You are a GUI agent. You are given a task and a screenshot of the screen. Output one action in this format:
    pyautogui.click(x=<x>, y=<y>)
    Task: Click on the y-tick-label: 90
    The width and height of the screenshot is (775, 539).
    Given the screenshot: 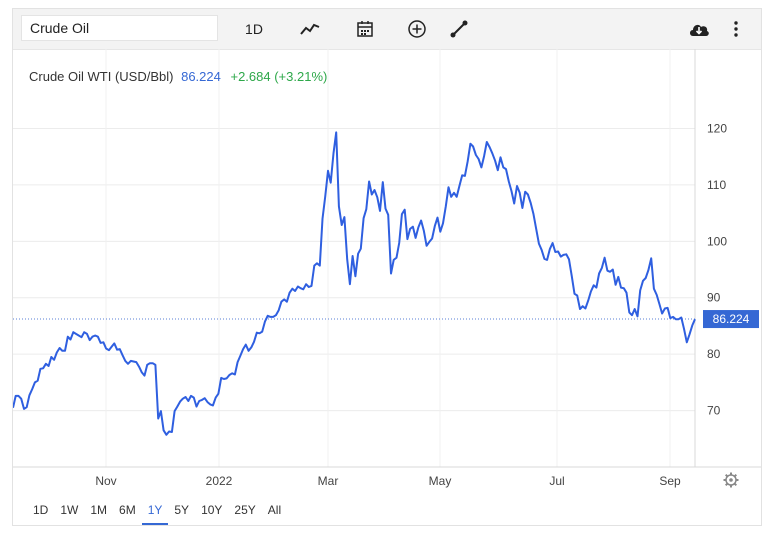 What is the action you would take?
    pyautogui.click(x=714, y=298)
    